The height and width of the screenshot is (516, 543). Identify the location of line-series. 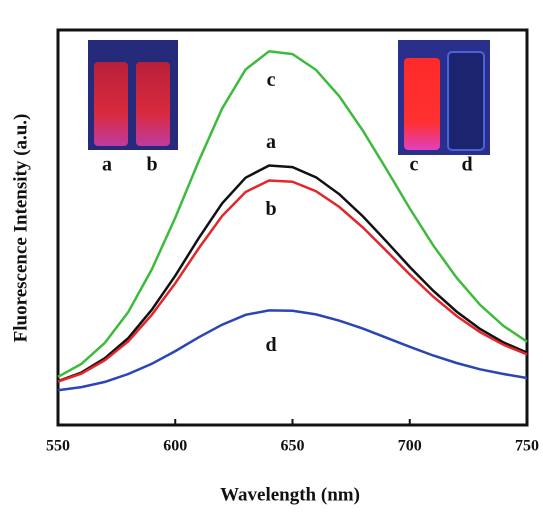
(292, 350).